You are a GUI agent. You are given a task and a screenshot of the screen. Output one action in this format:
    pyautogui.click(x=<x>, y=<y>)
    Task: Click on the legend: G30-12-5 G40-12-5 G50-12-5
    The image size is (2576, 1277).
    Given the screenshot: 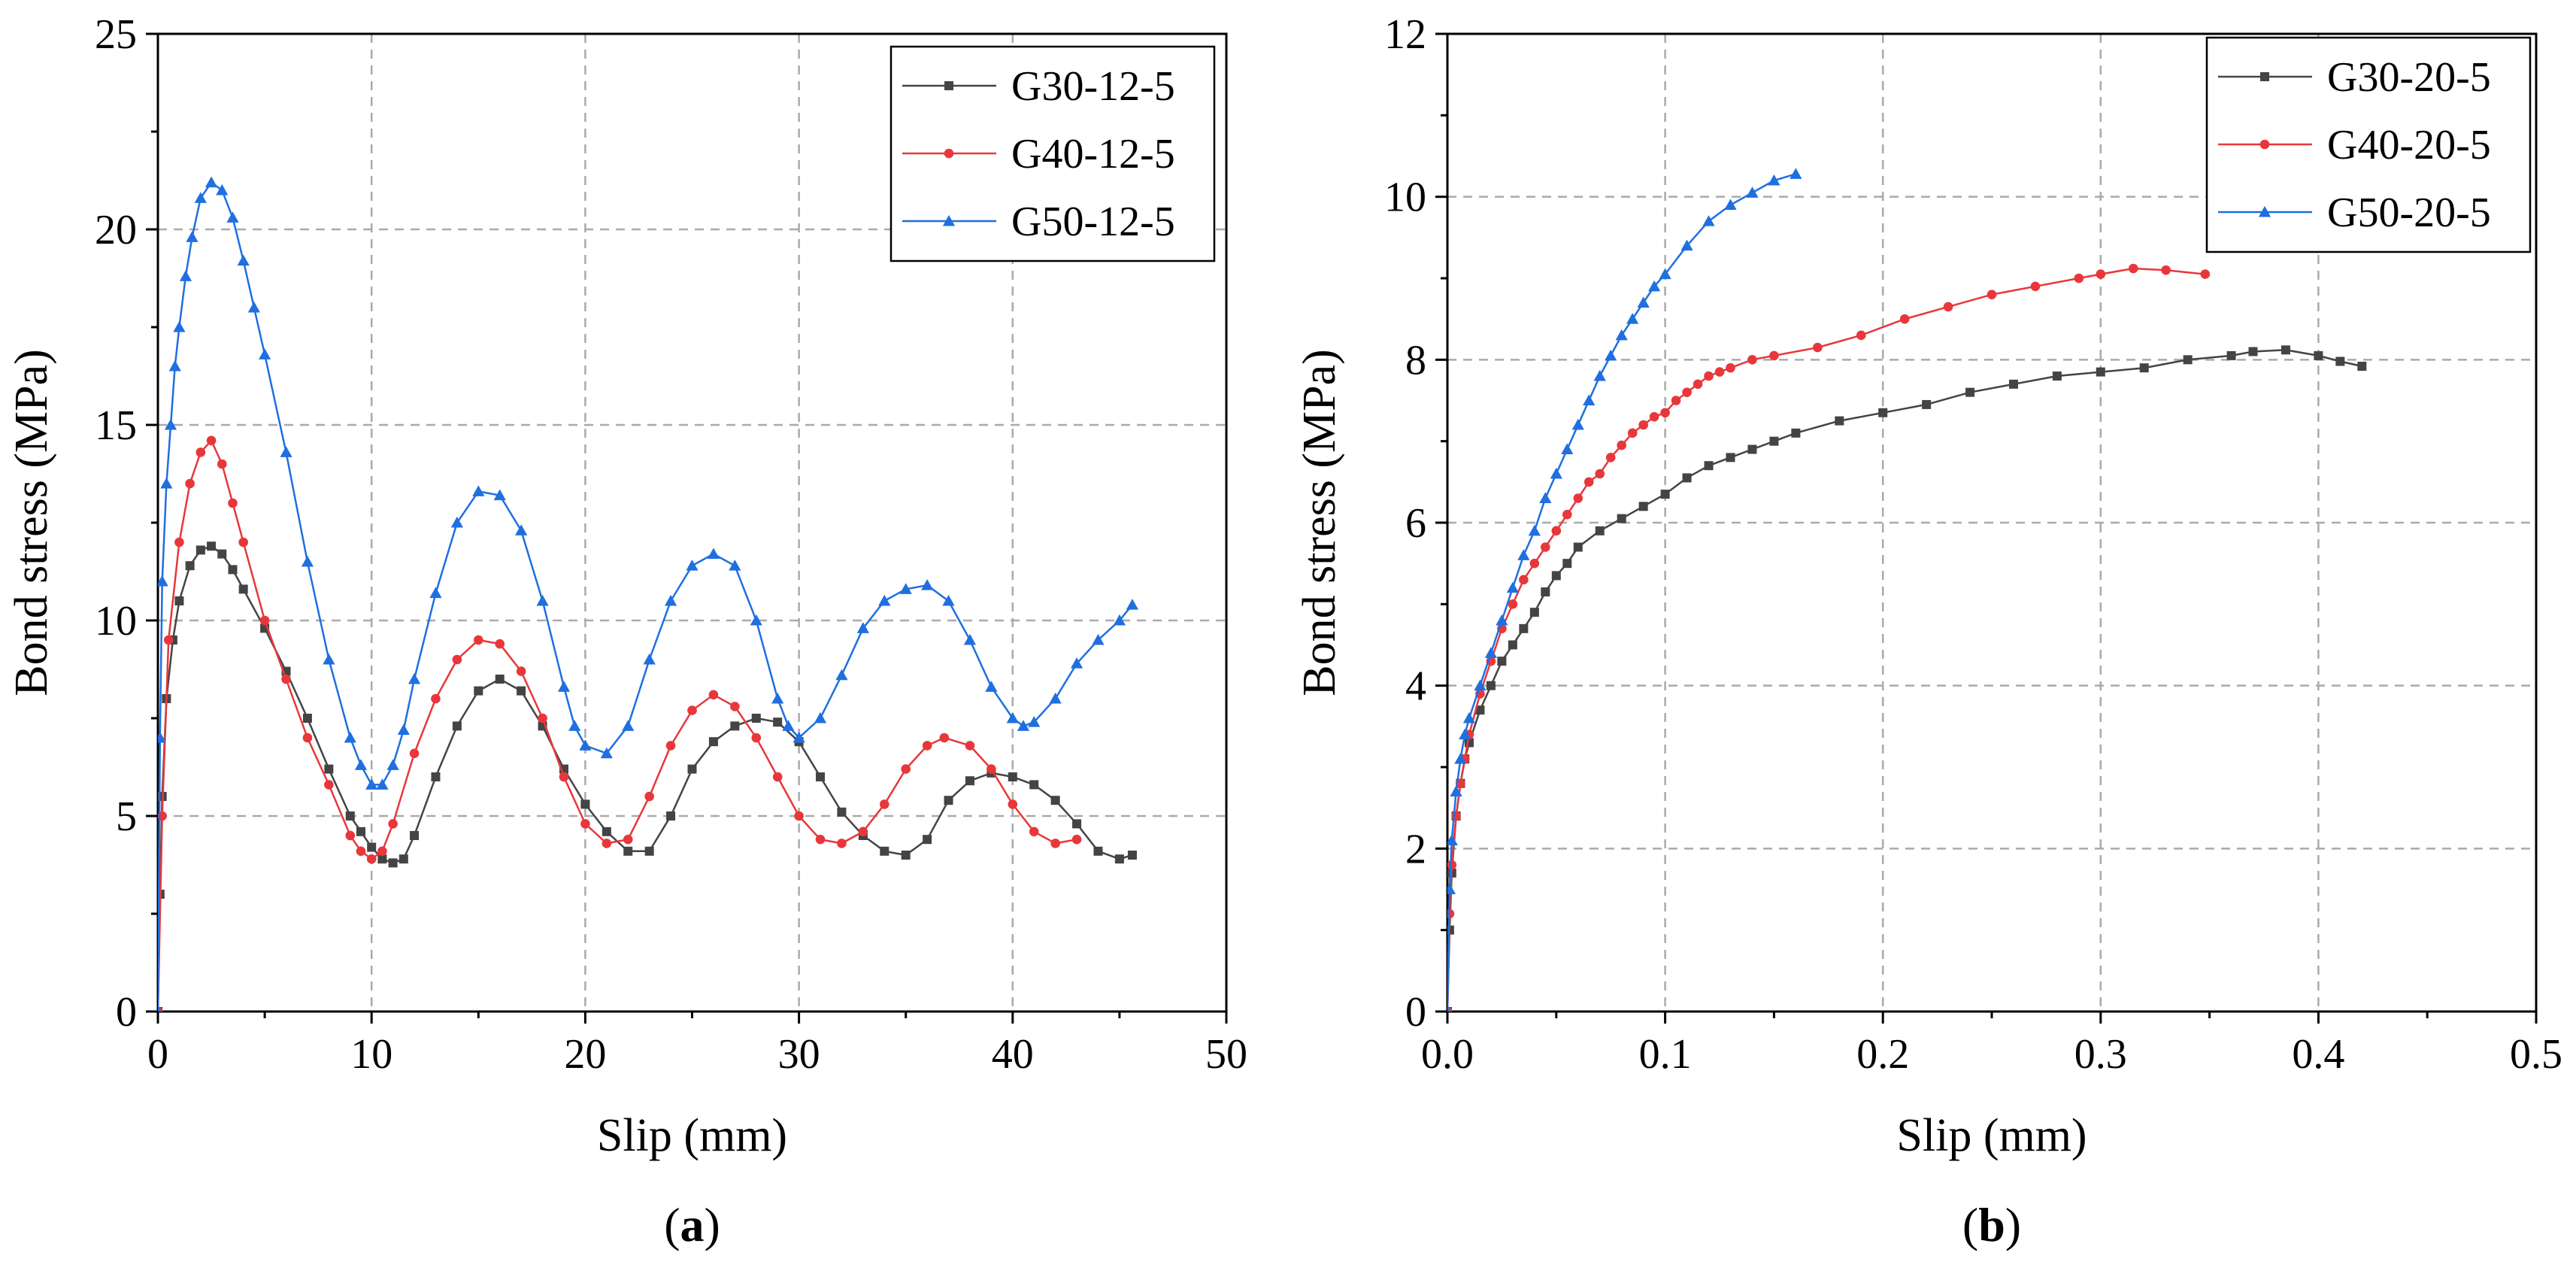 What is the action you would take?
    pyautogui.click(x=1052, y=153)
    